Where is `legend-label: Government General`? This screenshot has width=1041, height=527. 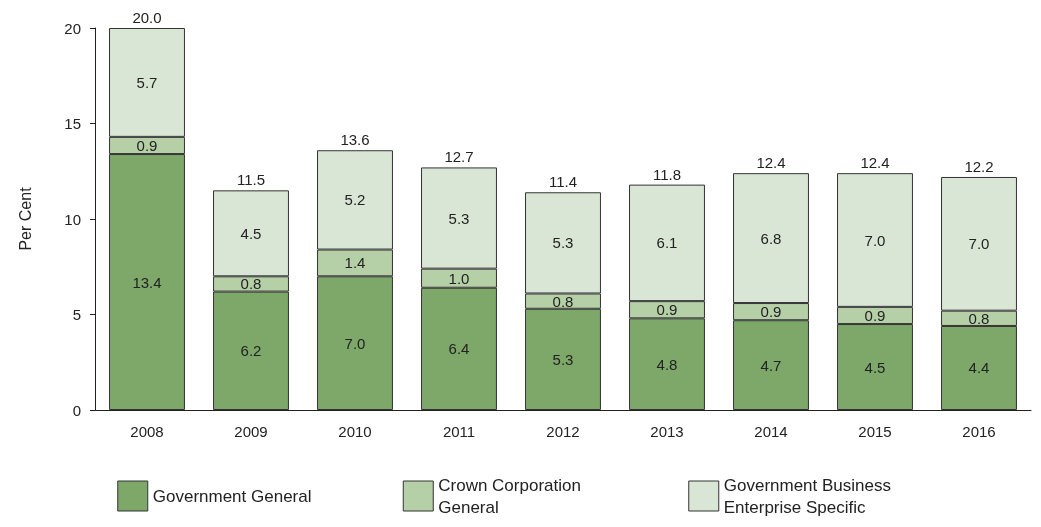 legend-label: Government General is located at coordinates (232, 496).